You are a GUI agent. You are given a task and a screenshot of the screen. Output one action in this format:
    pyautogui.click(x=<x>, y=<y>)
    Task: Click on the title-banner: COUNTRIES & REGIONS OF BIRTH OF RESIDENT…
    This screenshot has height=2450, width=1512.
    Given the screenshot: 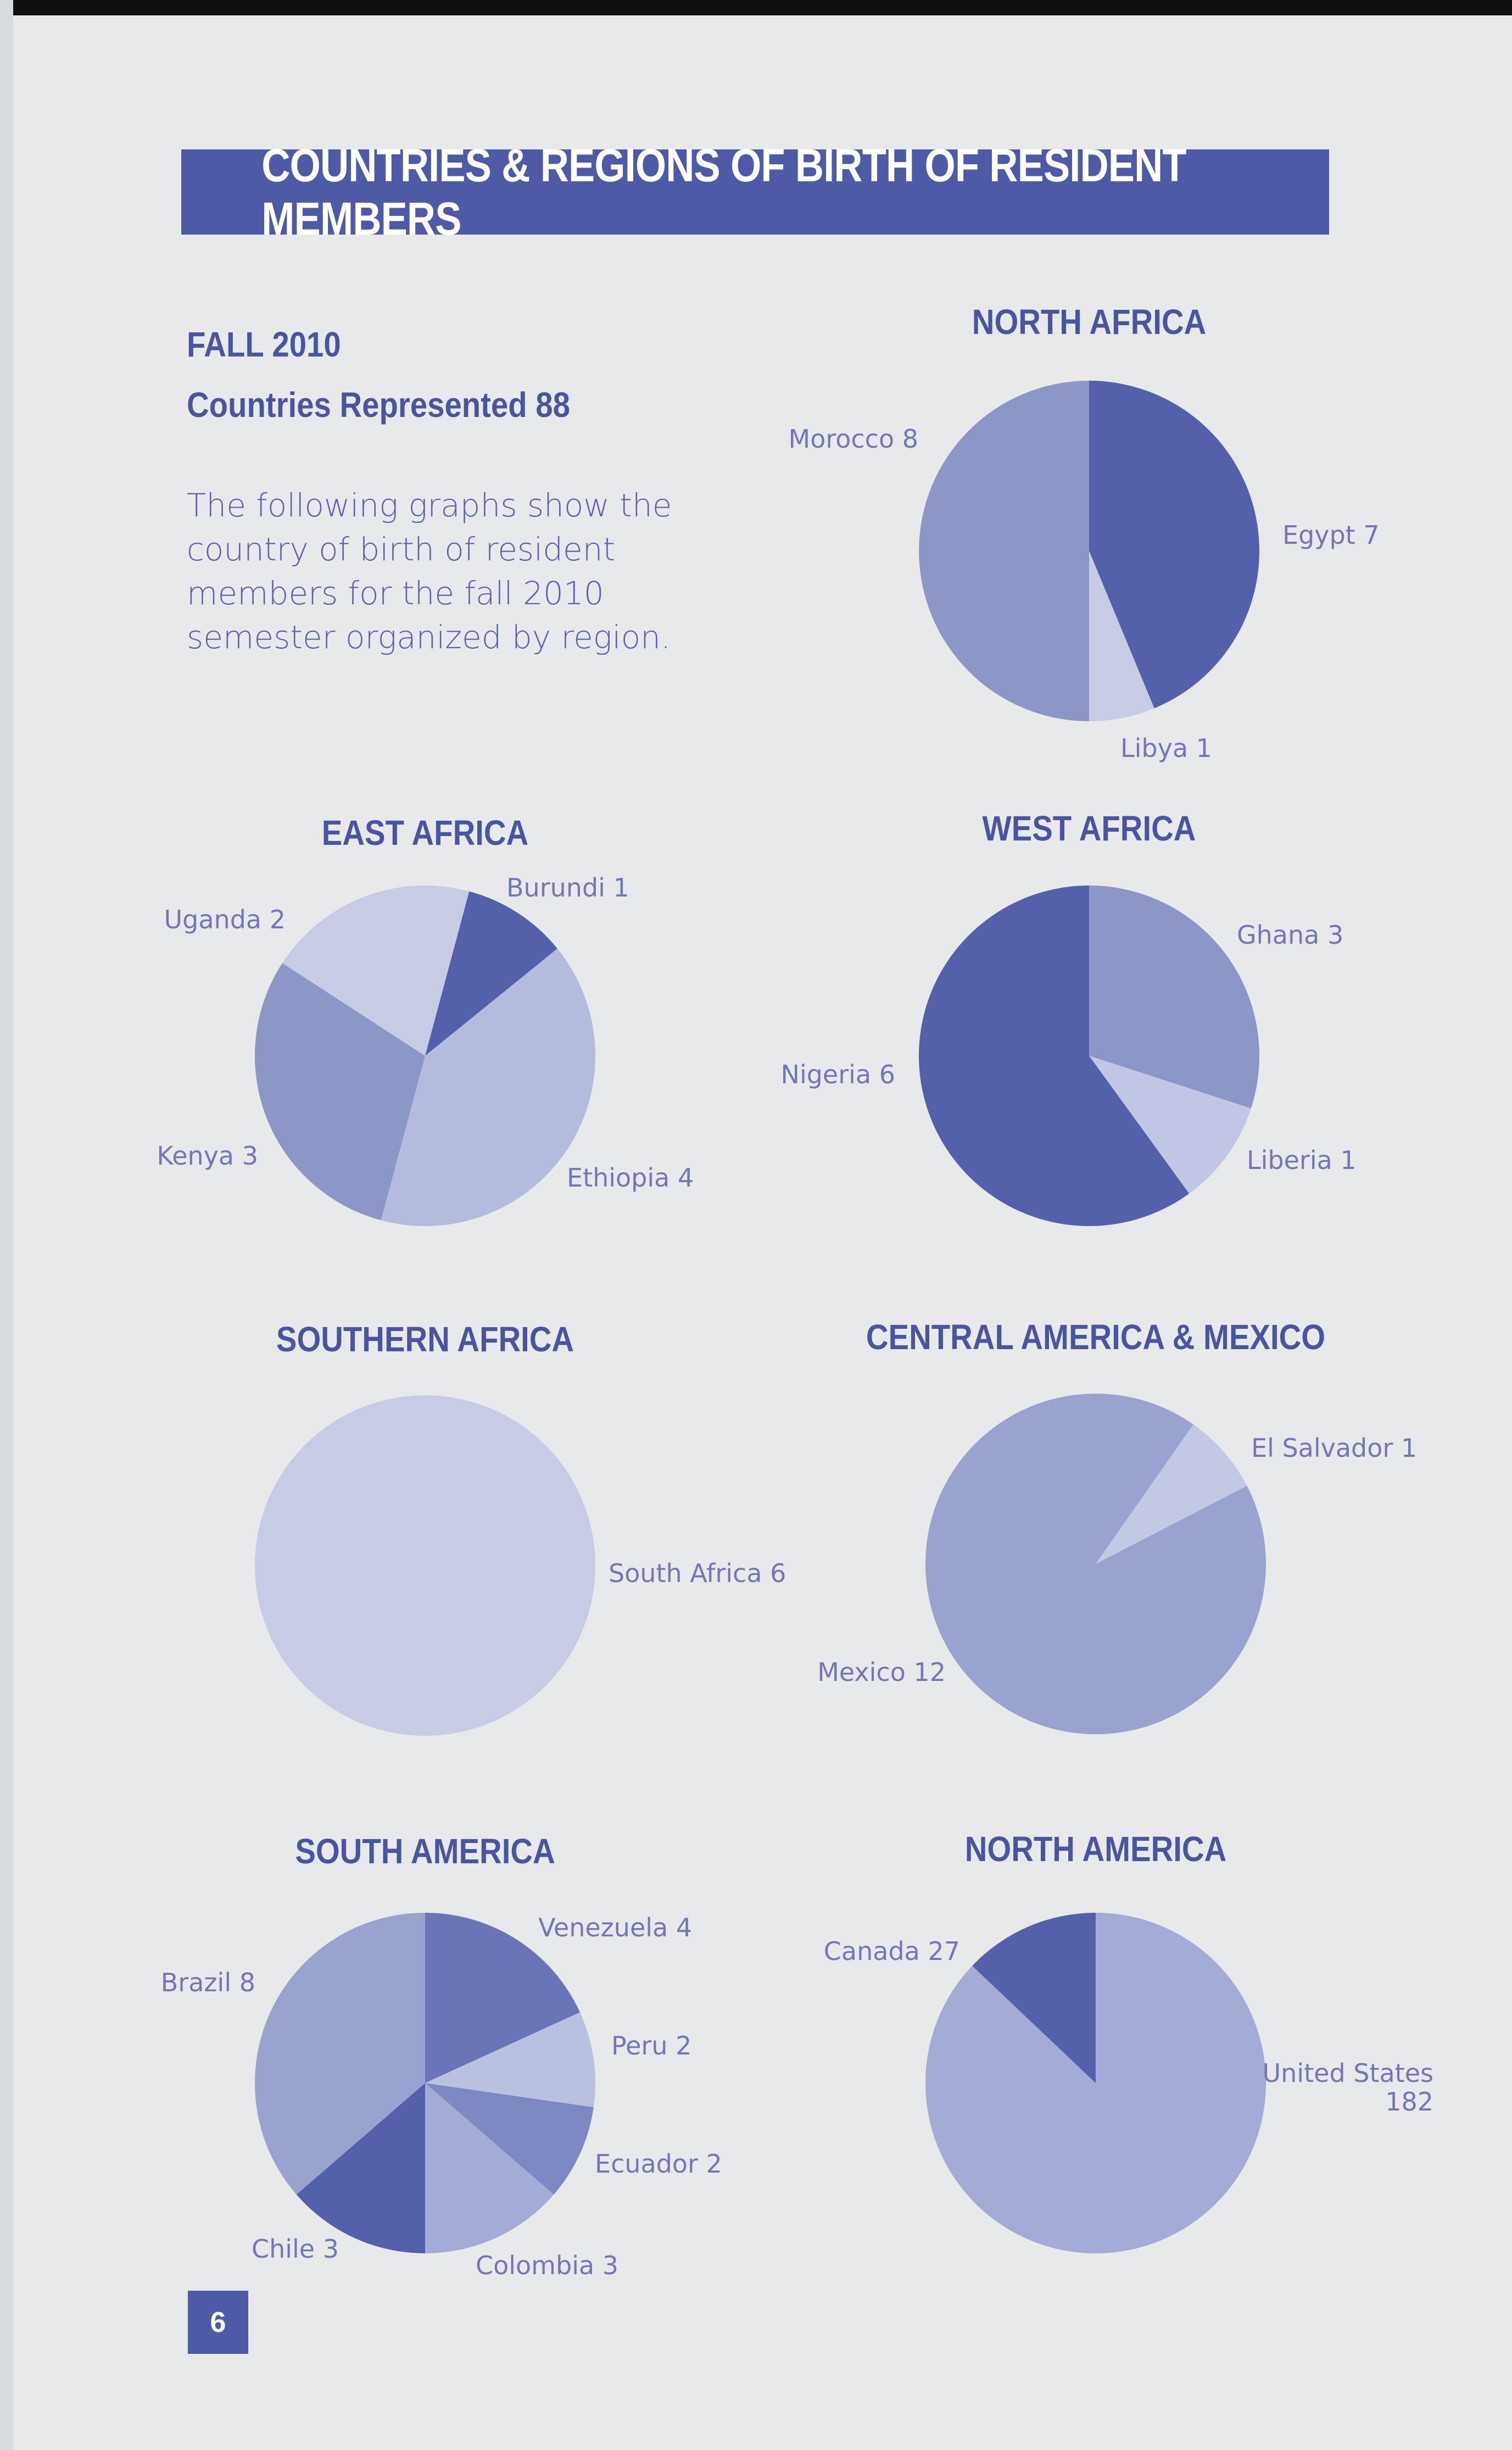 What is the action you would take?
    pyautogui.click(x=755, y=192)
    